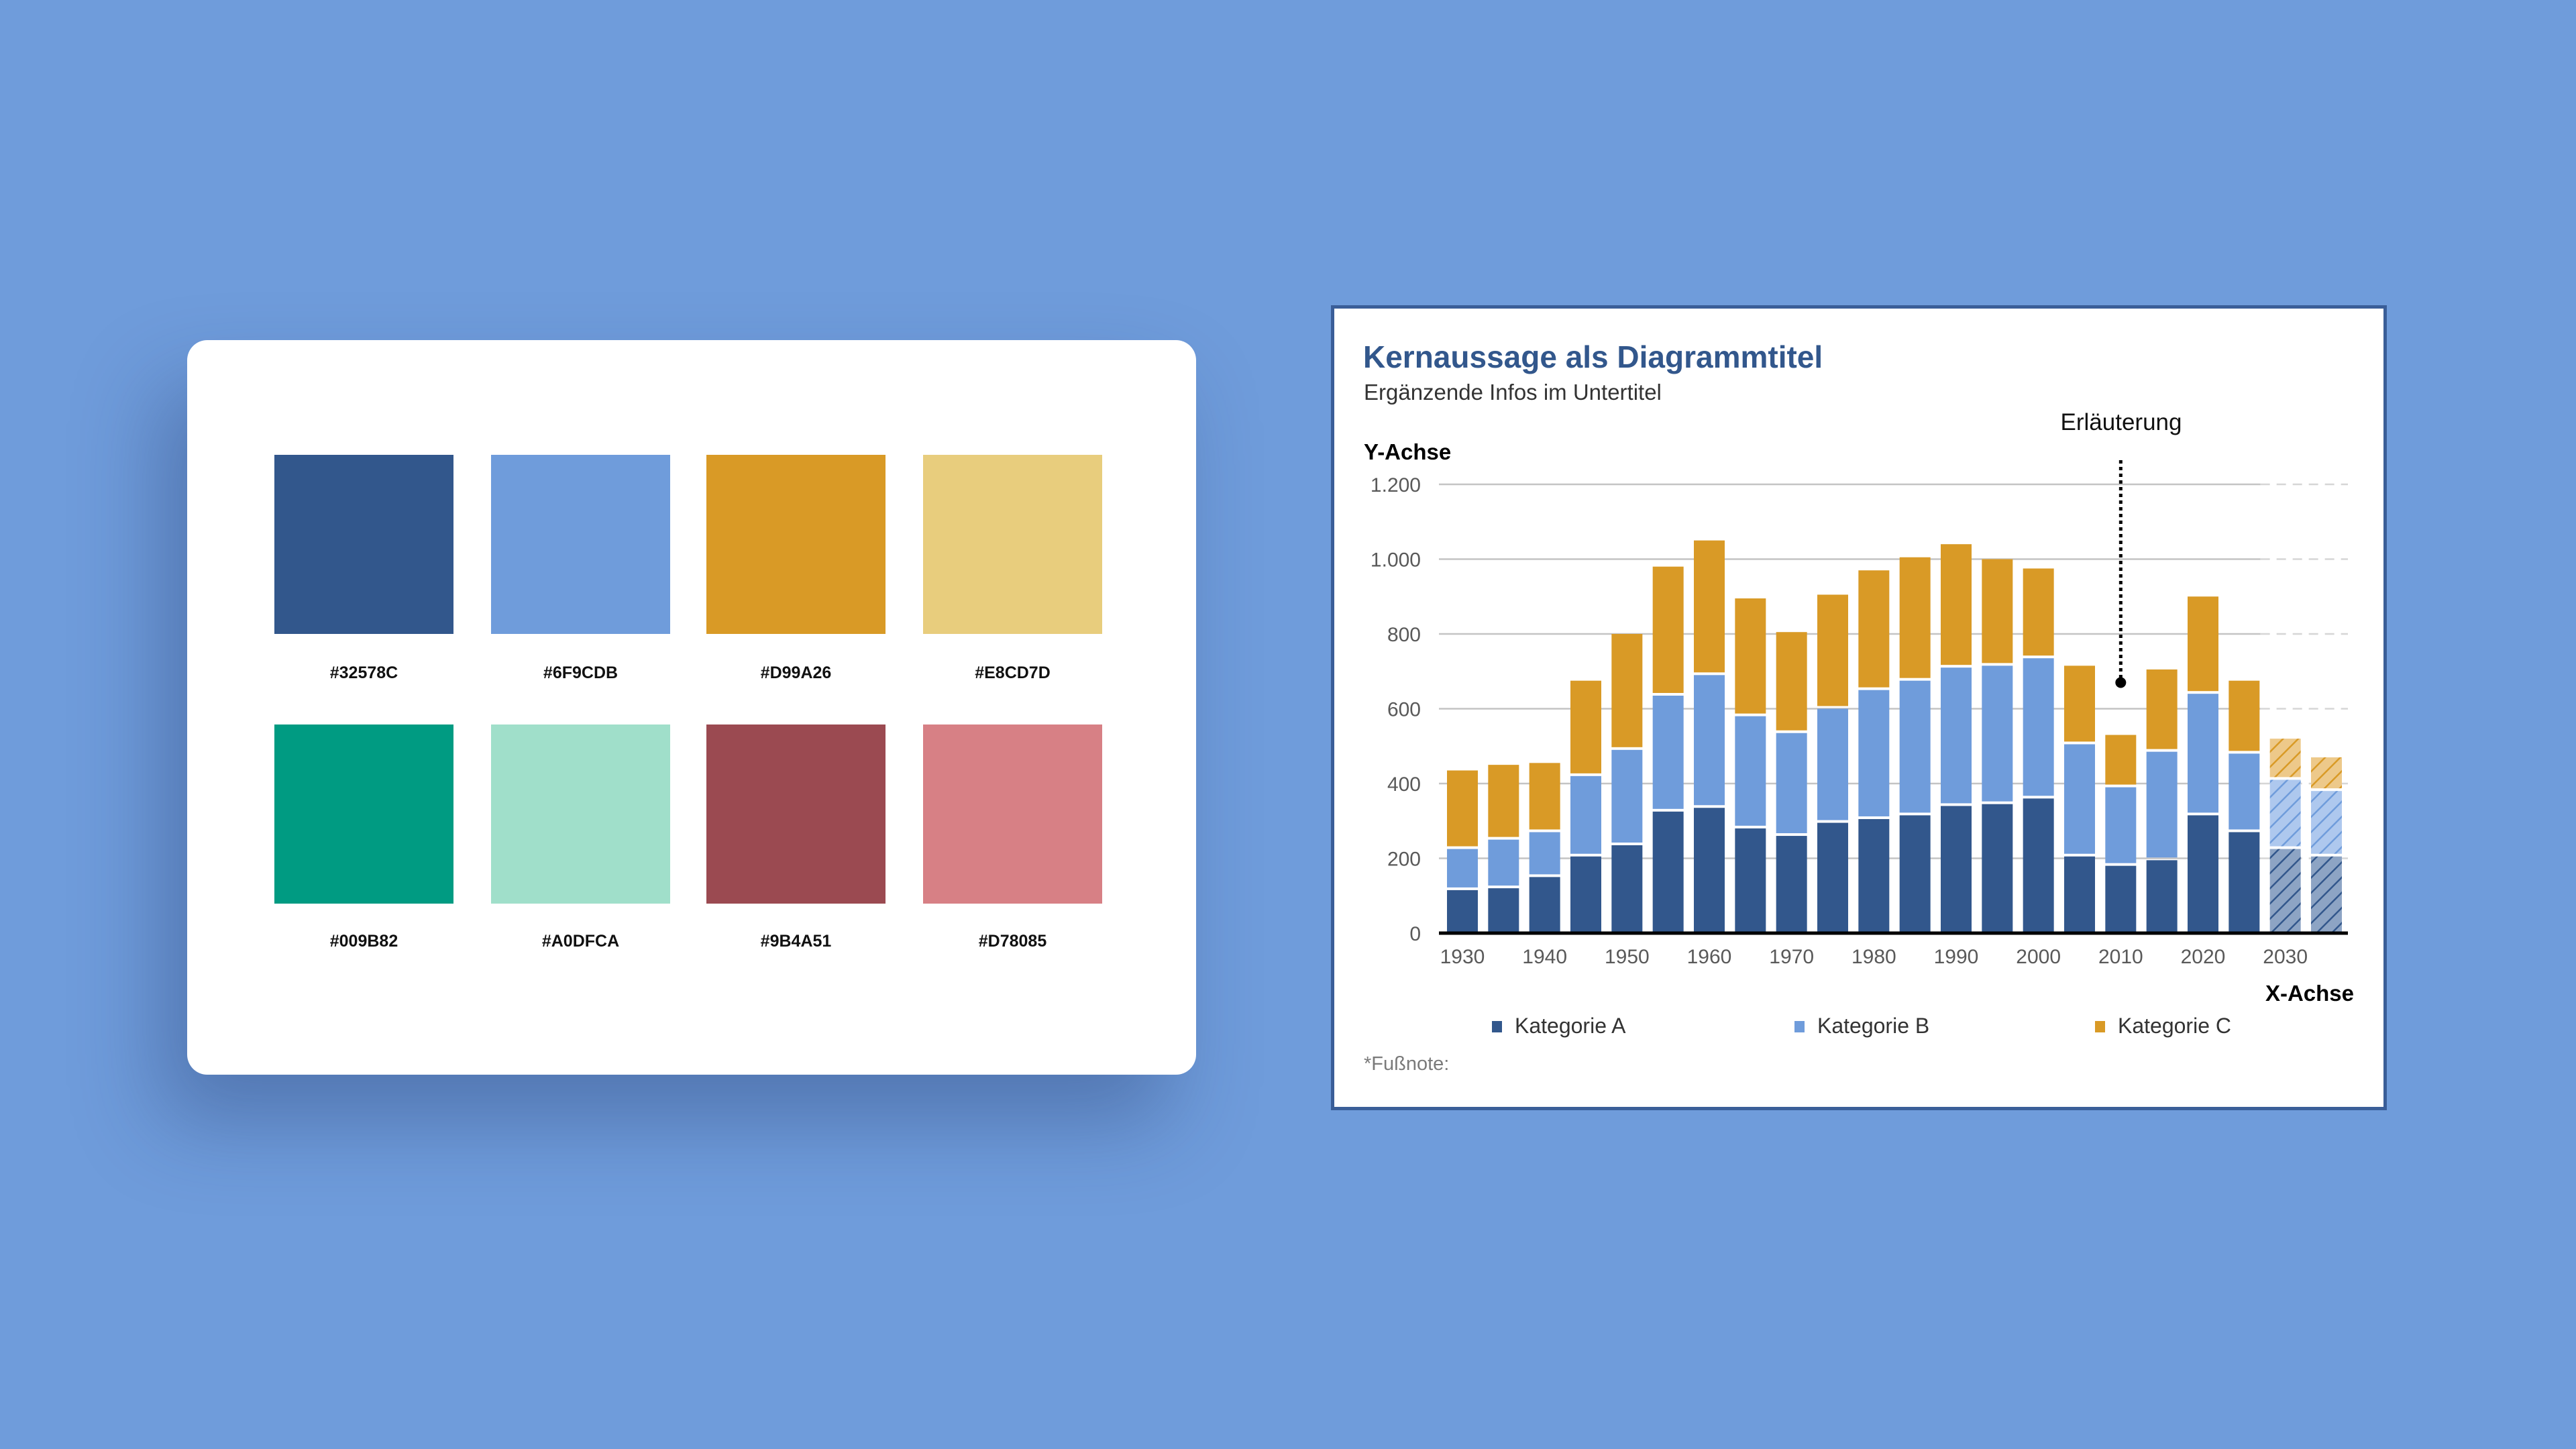 The image size is (2576, 1449). Describe the element at coordinates (1544, 957) in the screenshot. I see `x-tick-label: 1940` at that location.